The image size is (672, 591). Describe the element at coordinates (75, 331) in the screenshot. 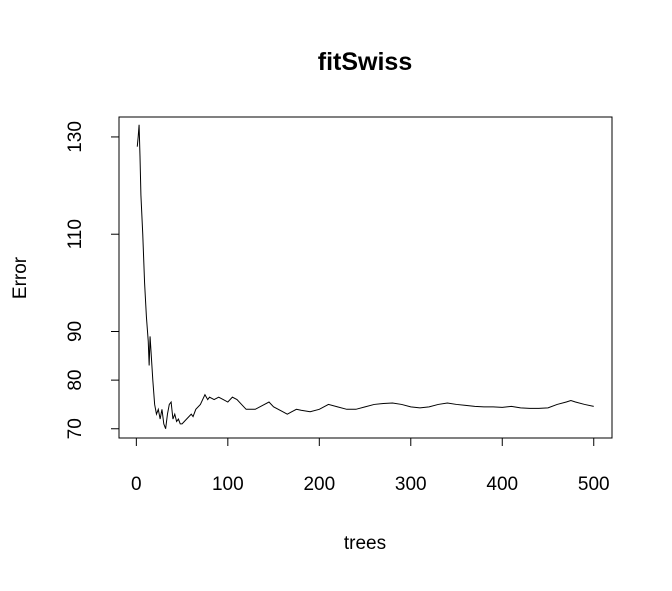

I see `y-tick-label: 90` at that location.